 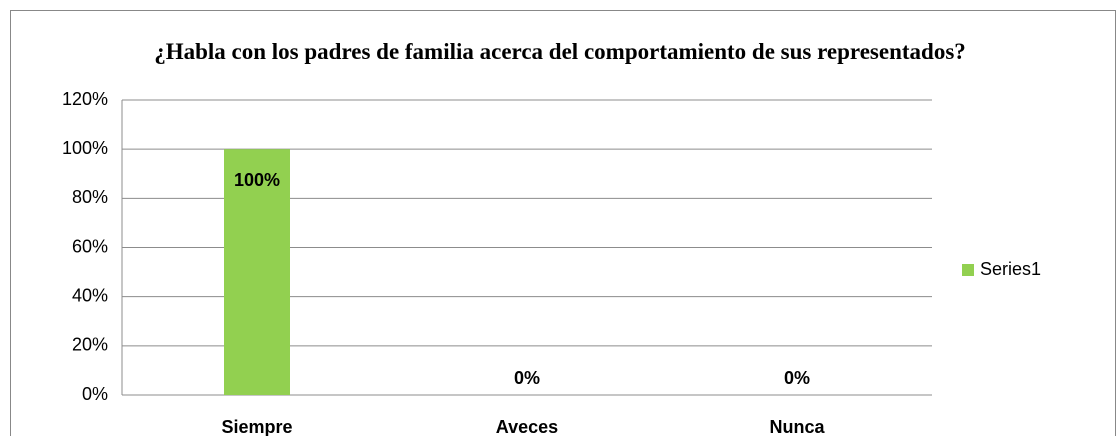 What do you see at coordinates (256, 426) in the screenshot?
I see `x-tick-label: Siempre` at bounding box center [256, 426].